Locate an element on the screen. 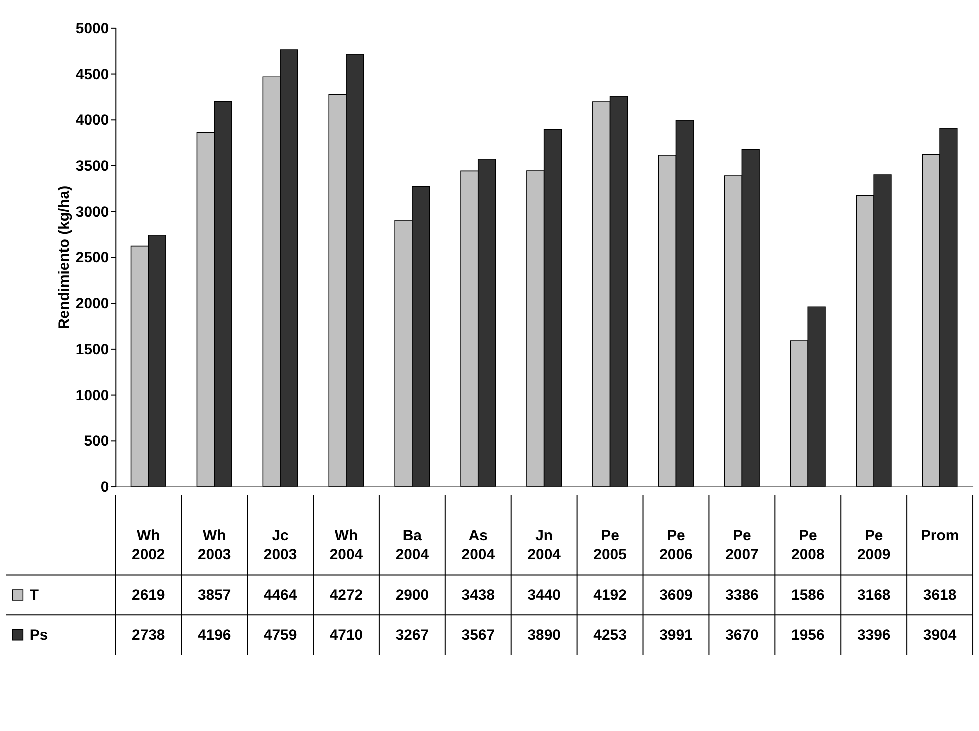 The width and height of the screenshot is (979, 731). x-tick-label: Pe 2009 is located at coordinates (874, 545).